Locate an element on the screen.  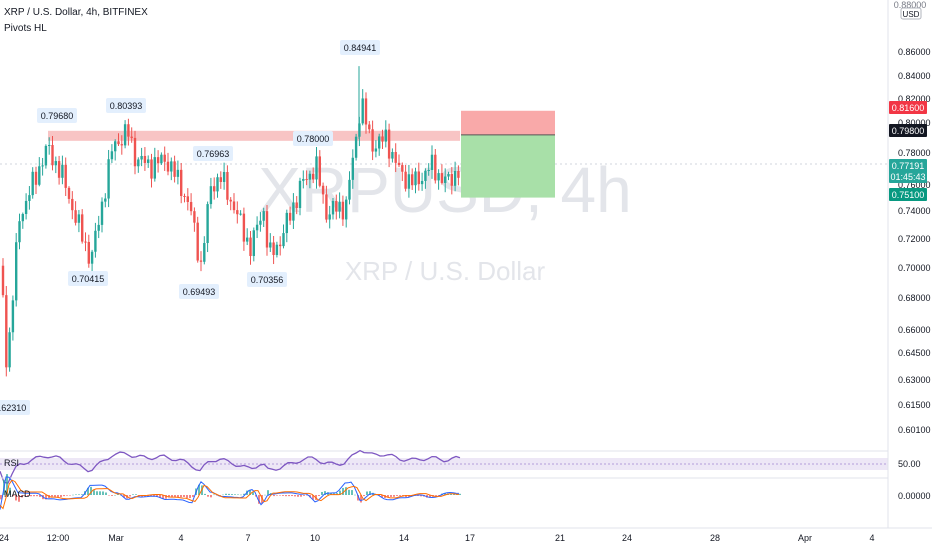
last-price-badge-bg is located at coordinates (908, 171).